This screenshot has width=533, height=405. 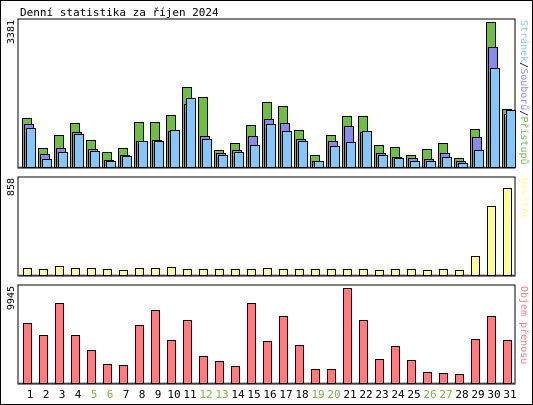 What do you see at coordinates (413, 394) in the screenshot?
I see `x-tick-label-day-25: 25` at bounding box center [413, 394].